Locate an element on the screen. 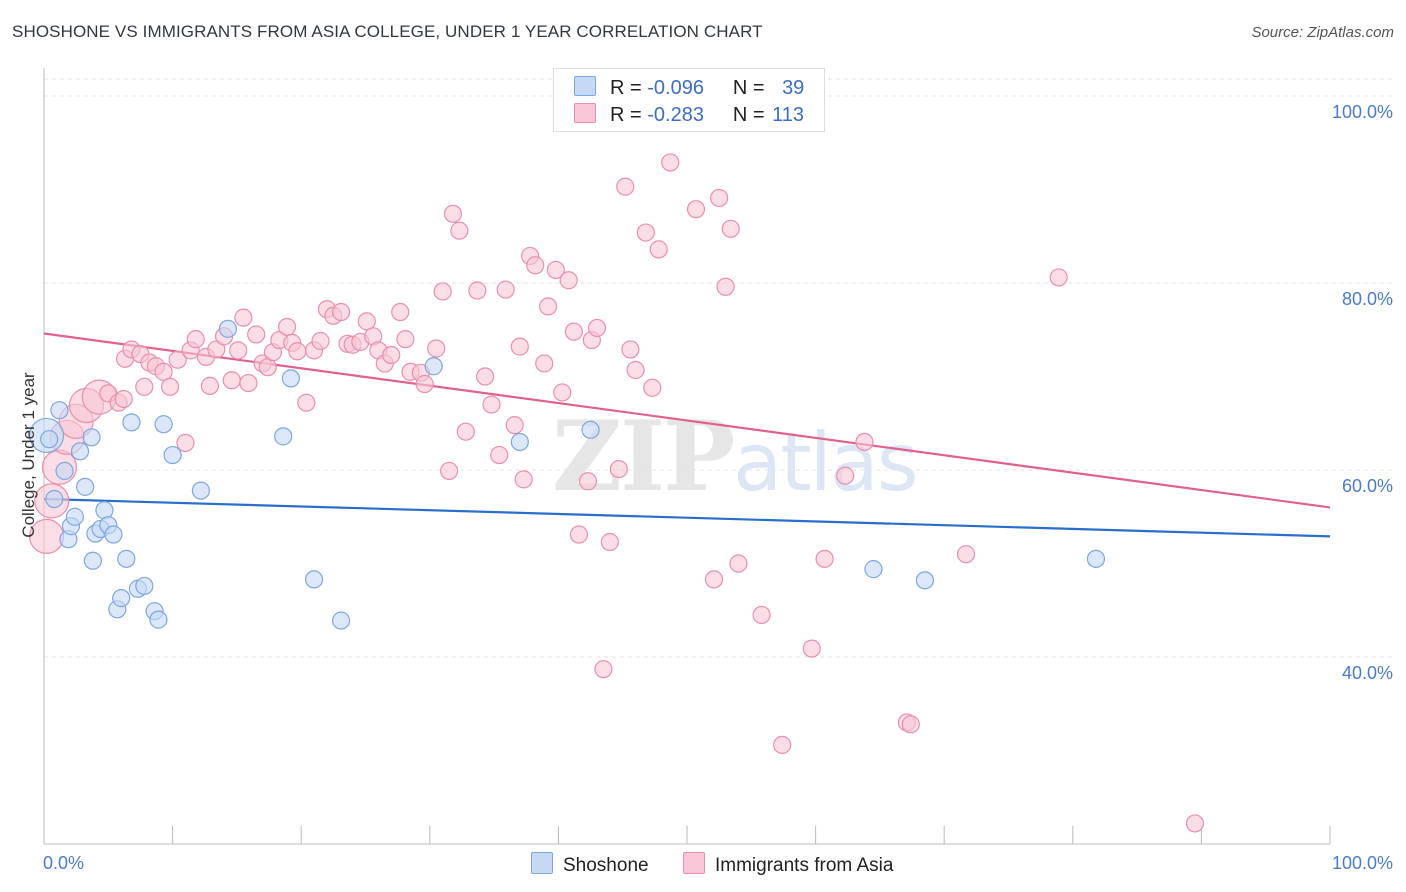 The width and height of the screenshot is (1406, 892). watermark-zip: ZIP is located at coordinates (643, 456).